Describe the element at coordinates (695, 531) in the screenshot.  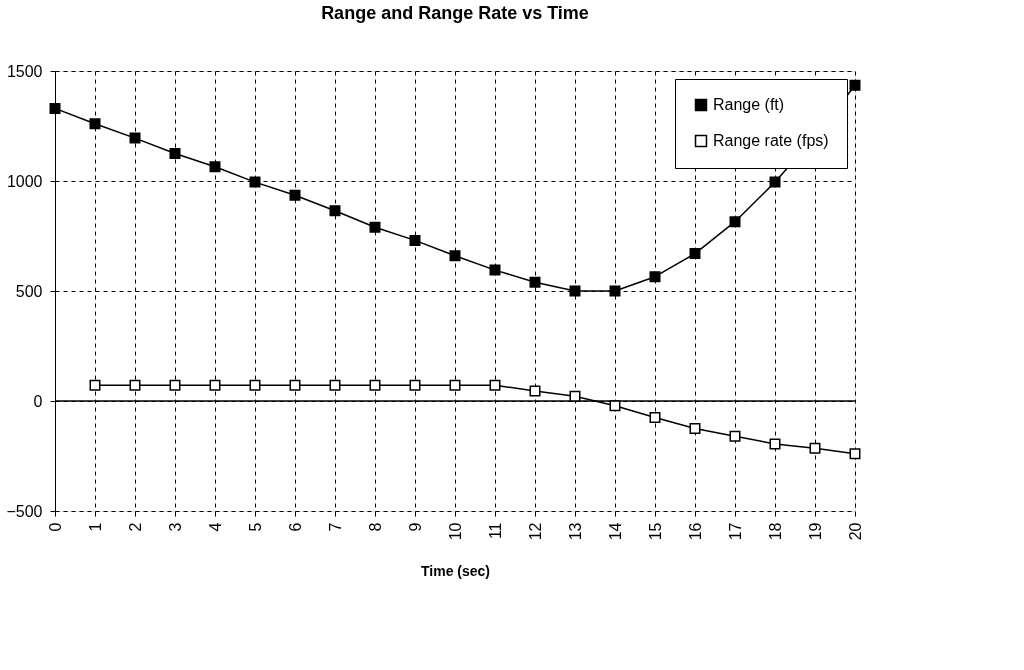
I see `x-tick-label: 16` at that location.